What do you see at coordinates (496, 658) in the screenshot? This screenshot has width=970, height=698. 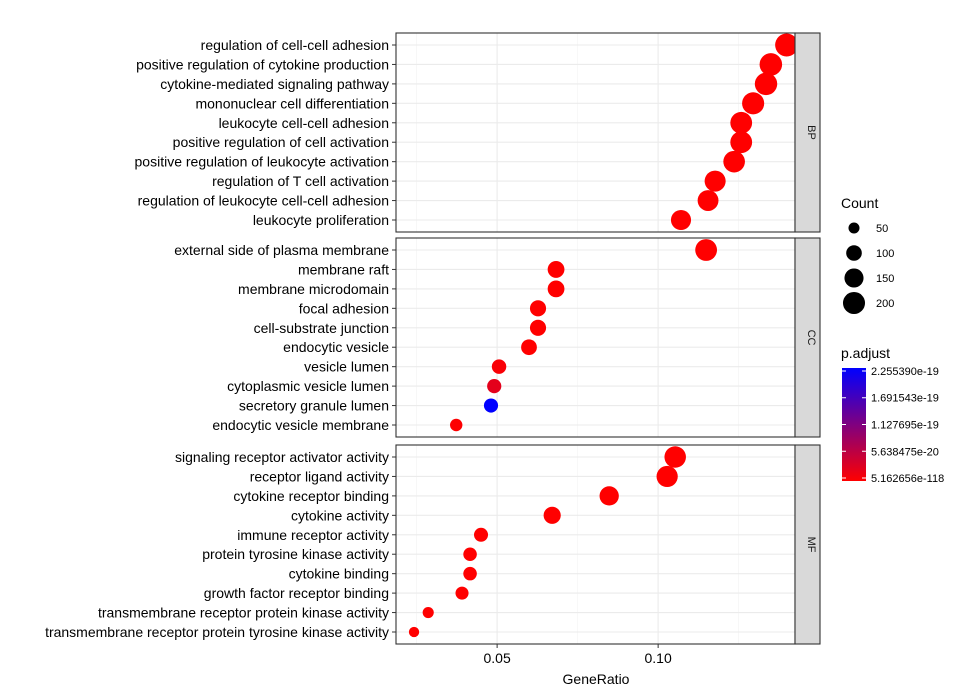 I see `x-tick-label: 0.05` at bounding box center [496, 658].